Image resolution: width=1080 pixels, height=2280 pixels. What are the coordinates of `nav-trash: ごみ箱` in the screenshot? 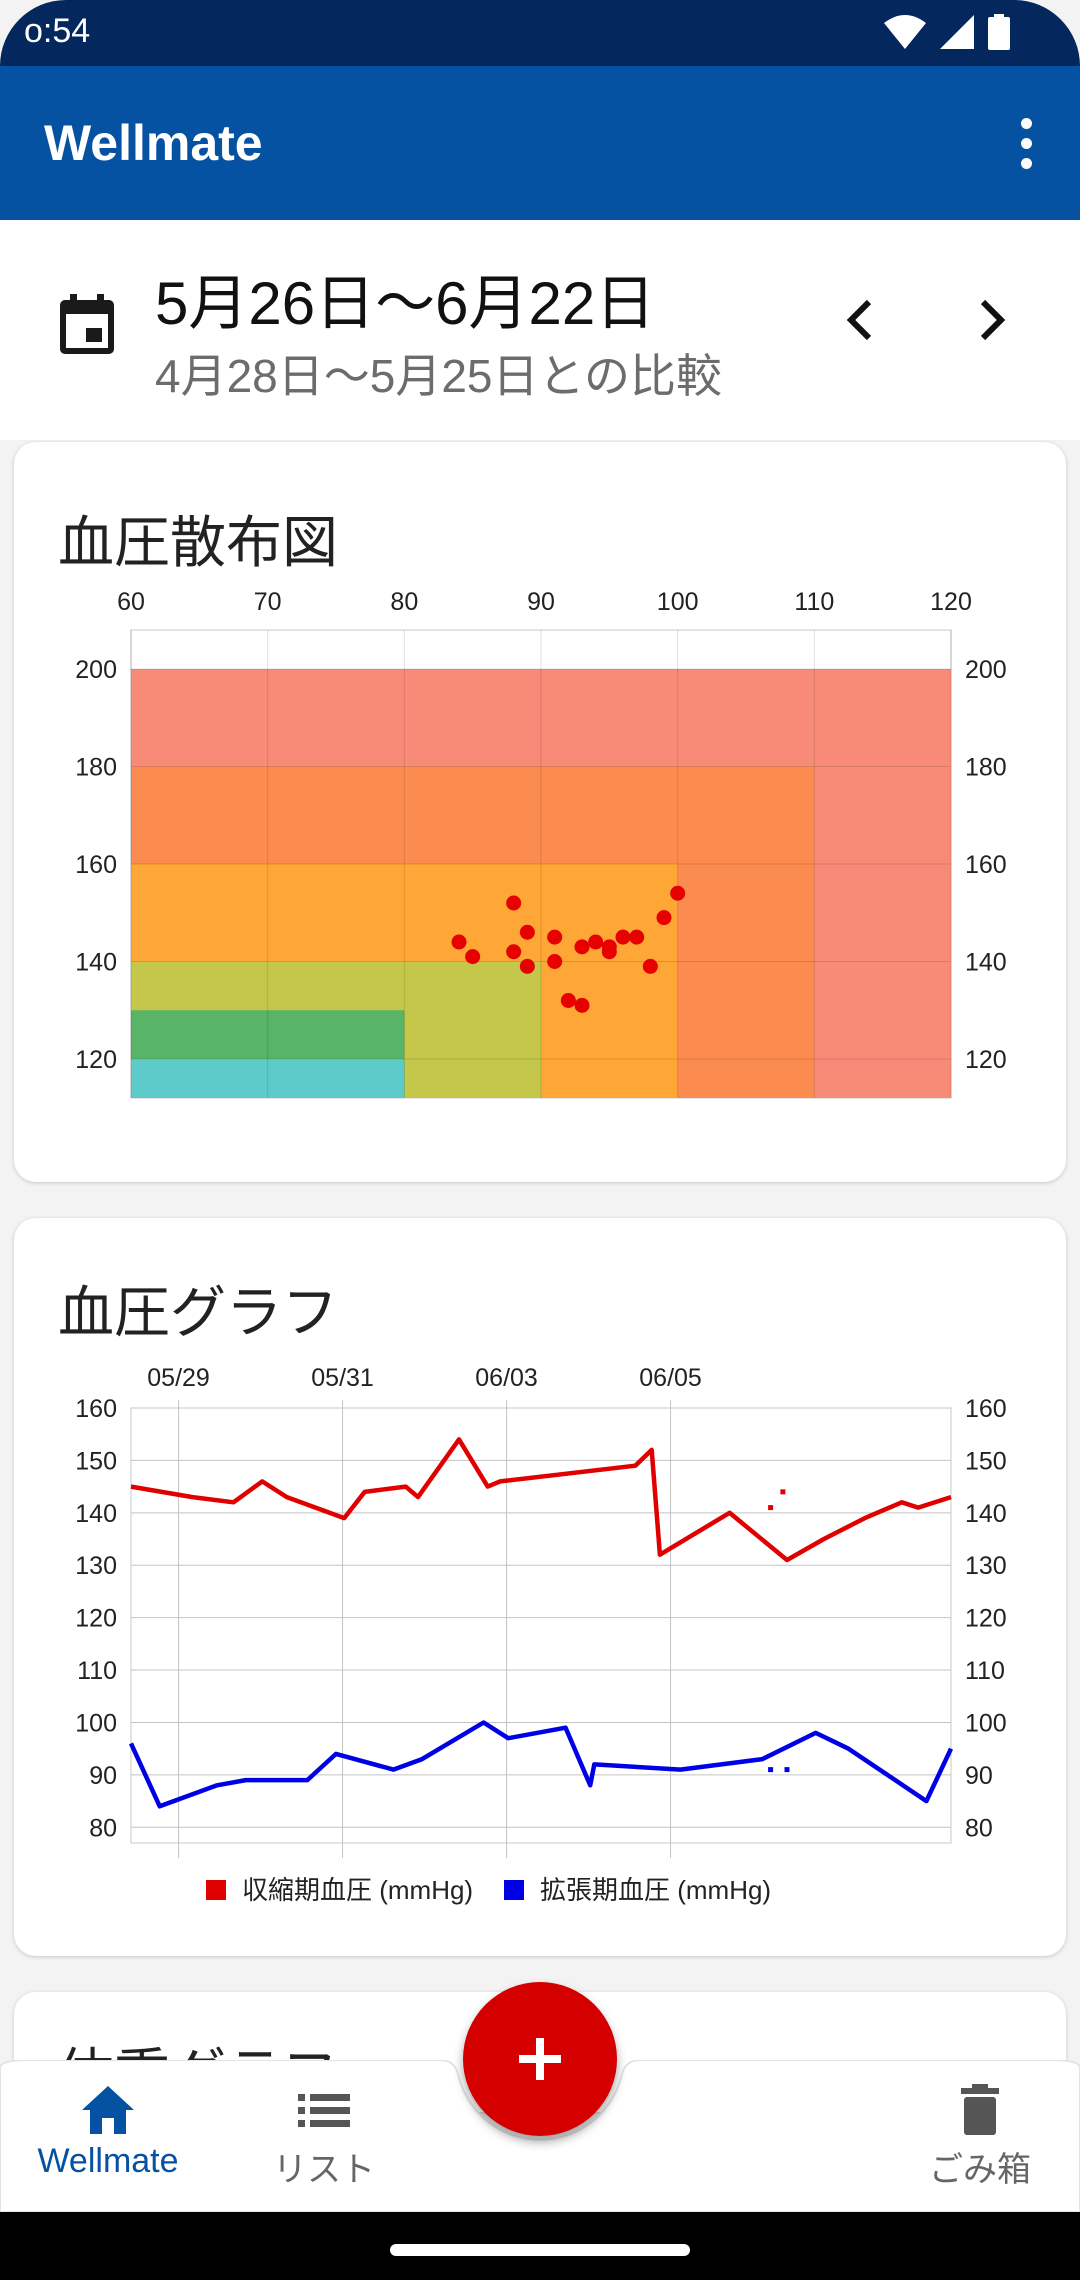 It's located at (980, 2137).